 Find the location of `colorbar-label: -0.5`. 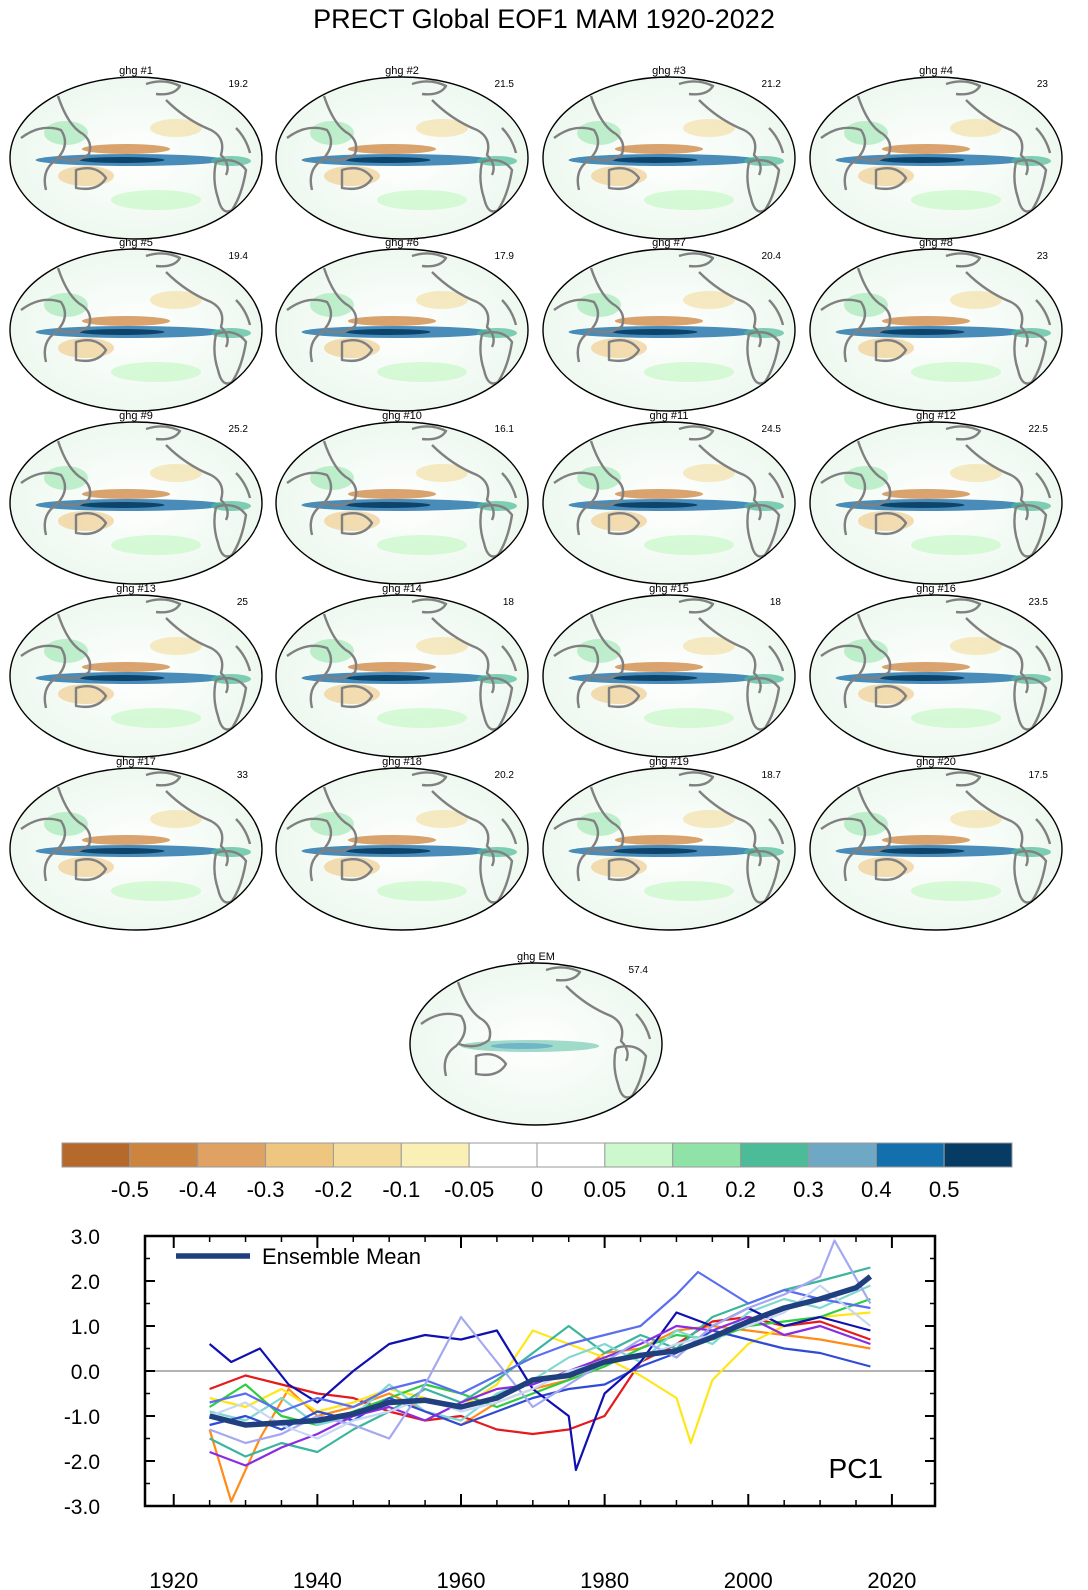

colorbar-label: -0.5 is located at coordinates (130, 1189).